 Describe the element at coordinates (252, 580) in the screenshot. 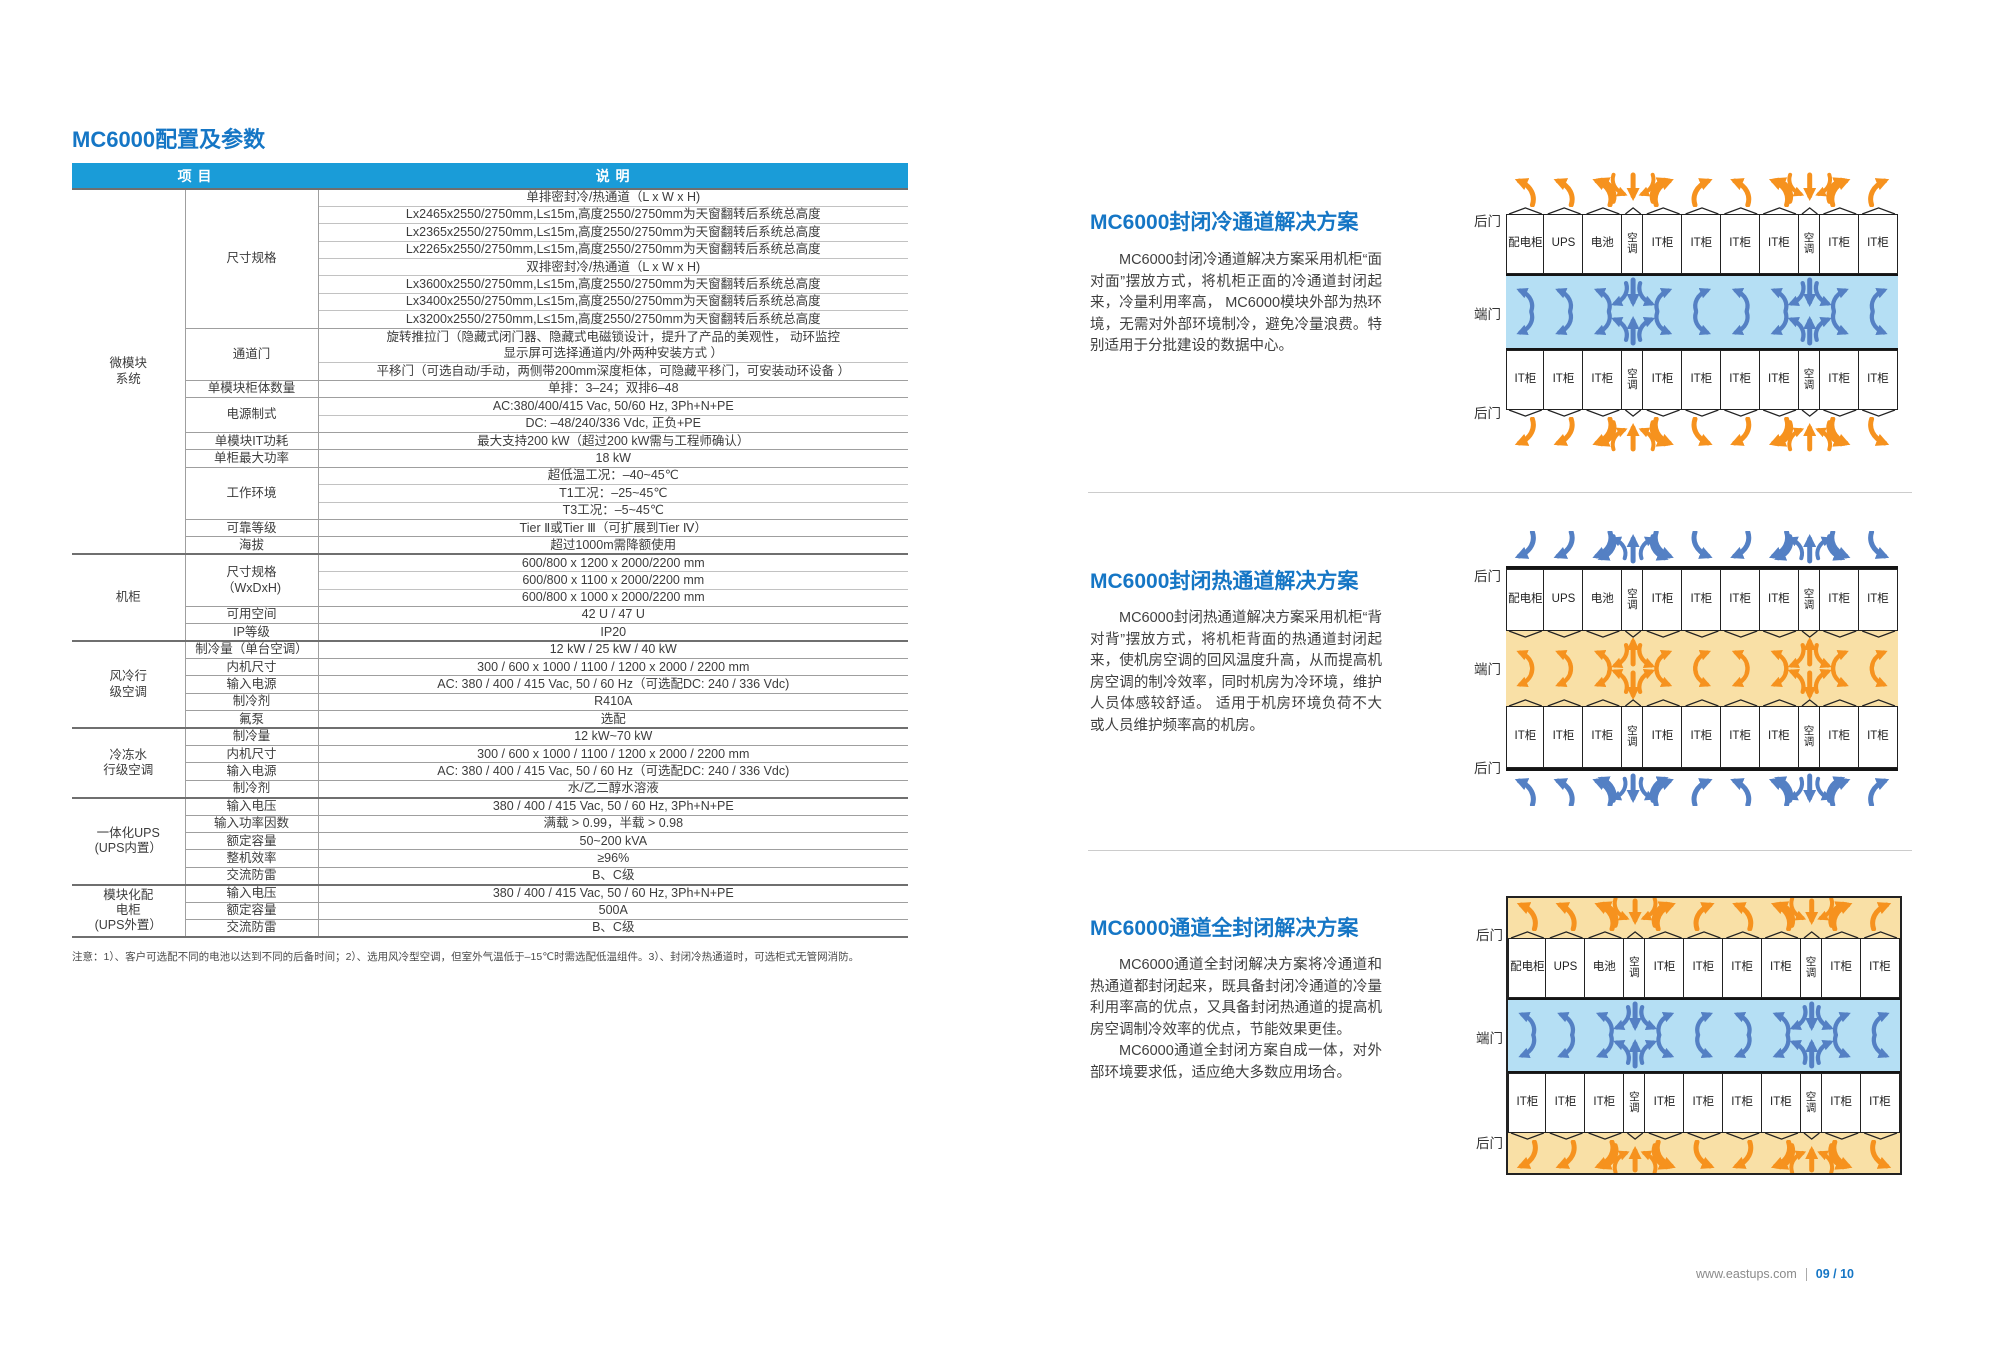

I see `spec-item-label: 尺寸规格 （WxDxH)` at that location.